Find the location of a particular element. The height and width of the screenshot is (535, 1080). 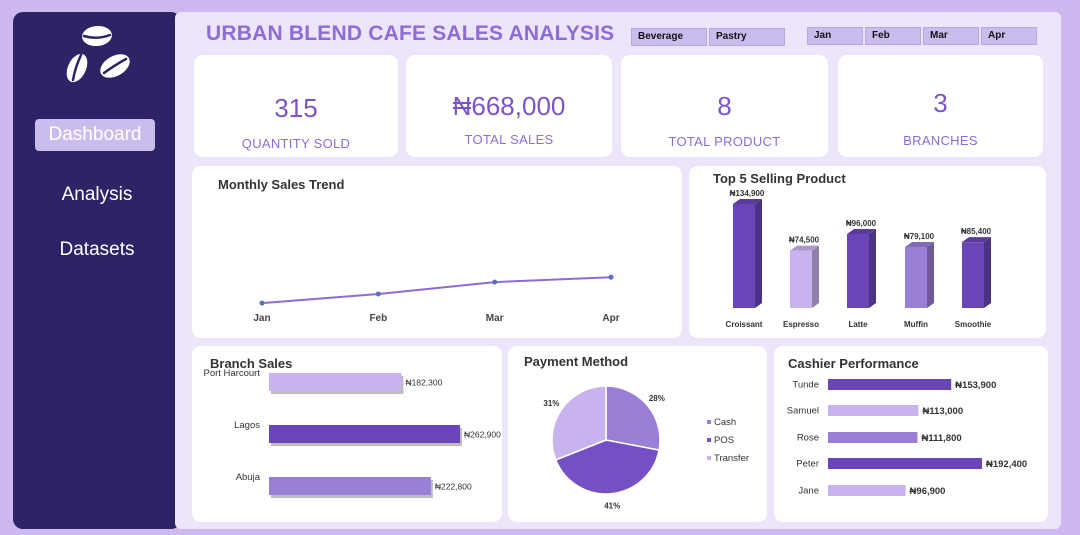

category-label: Port Harcourt is located at coordinates (232, 373).